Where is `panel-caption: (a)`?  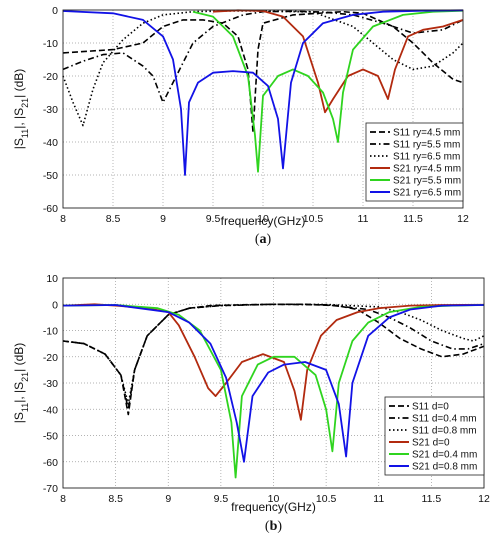
panel-caption: (a) is located at coordinates (263, 239).